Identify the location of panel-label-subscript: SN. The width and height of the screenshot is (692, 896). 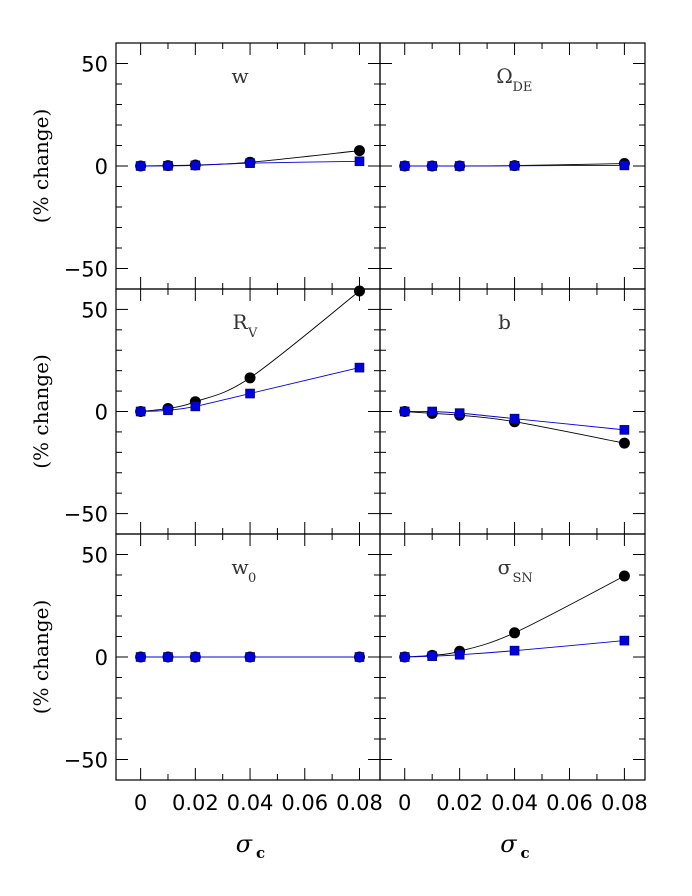
(523, 578).